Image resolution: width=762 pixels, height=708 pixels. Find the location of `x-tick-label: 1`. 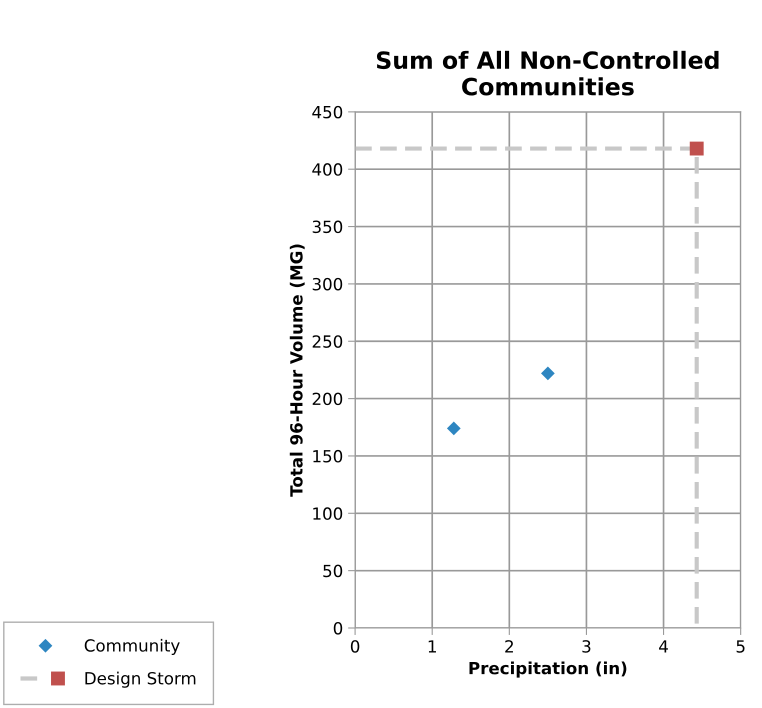

x-tick-label: 1 is located at coordinates (432, 646).